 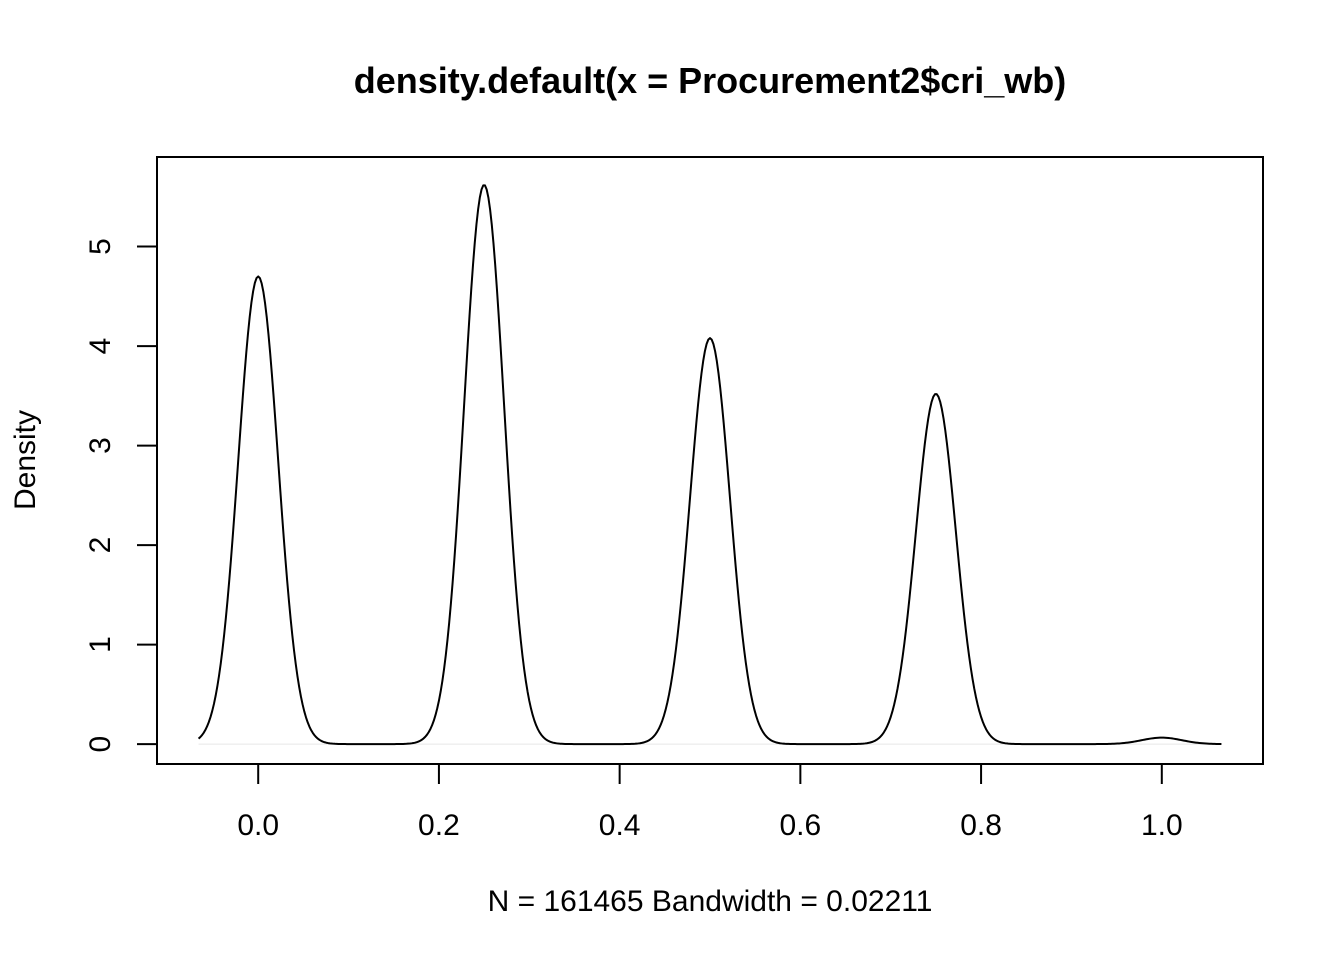 What do you see at coordinates (710, 80) in the screenshot?
I see `chart-title: density.default(x = Procurement2$cri_wb)` at bounding box center [710, 80].